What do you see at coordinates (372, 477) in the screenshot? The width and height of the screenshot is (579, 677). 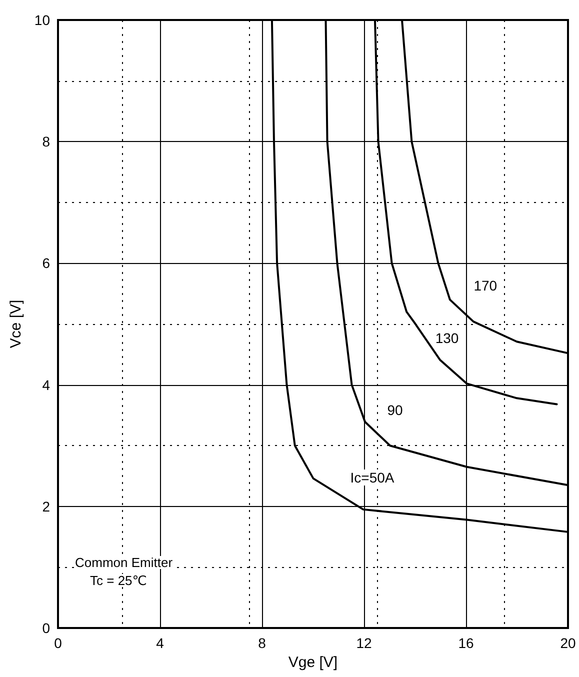 I see `series-label: Ic=50A` at bounding box center [372, 477].